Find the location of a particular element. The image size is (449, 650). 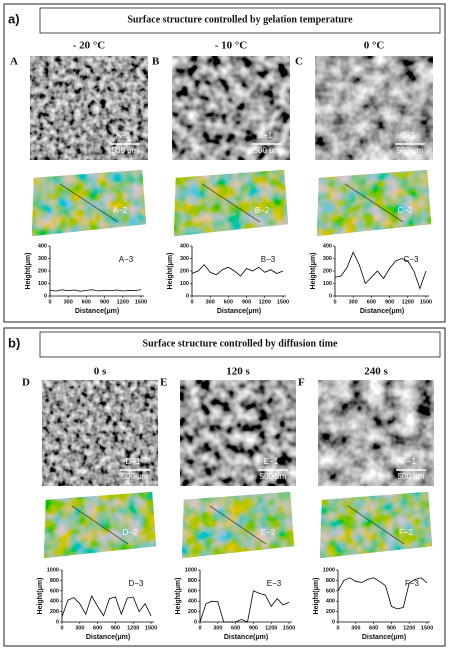

column-heading: - 20 °C is located at coordinates (89, 46).